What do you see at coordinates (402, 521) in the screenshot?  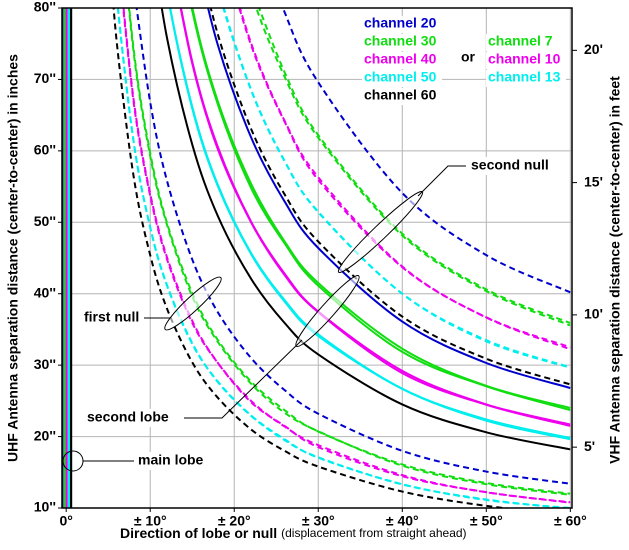 I see `x-tick-label: ± 40°` at bounding box center [402, 521].